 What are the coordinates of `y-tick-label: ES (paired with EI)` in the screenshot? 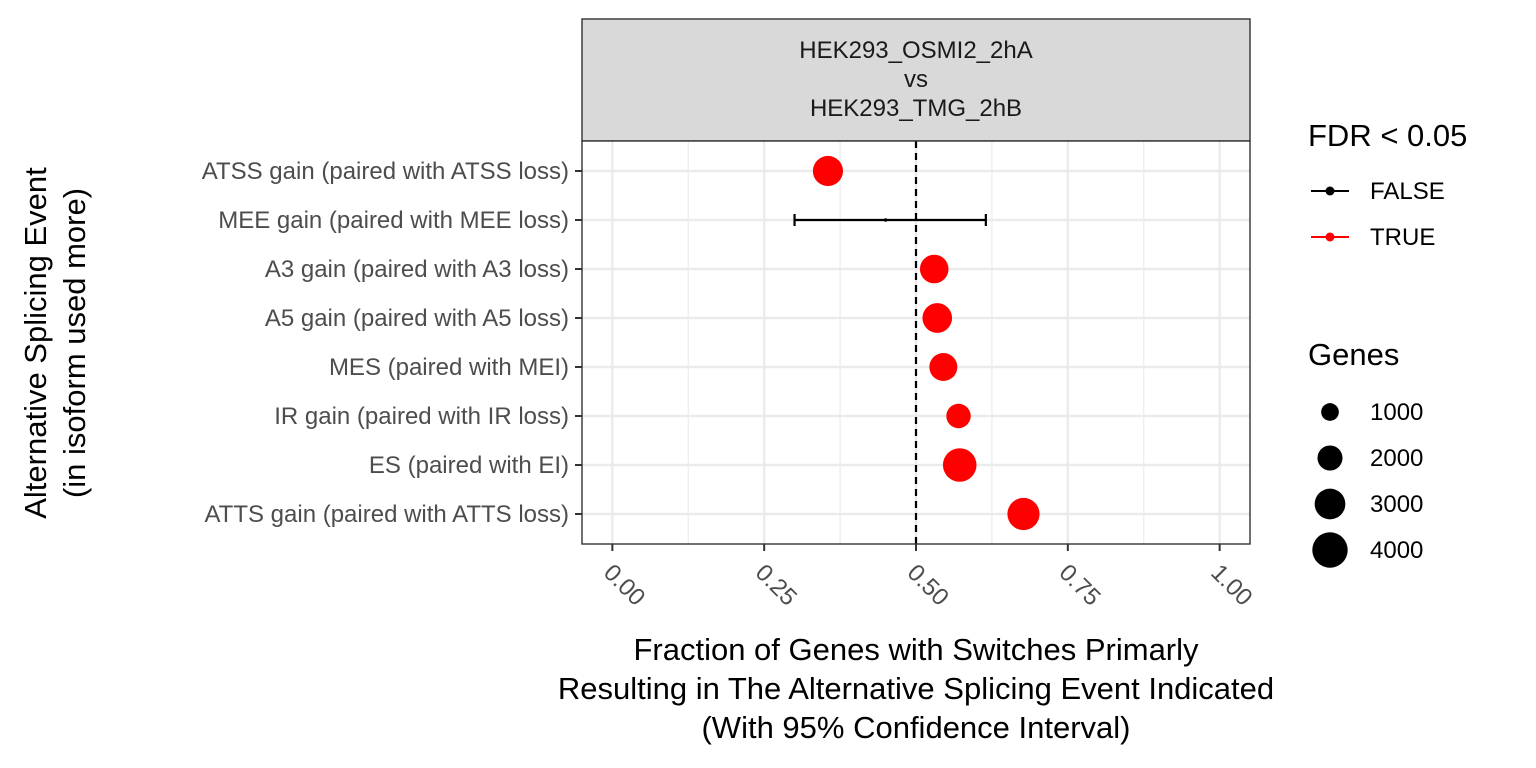 It's located at (469, 465).